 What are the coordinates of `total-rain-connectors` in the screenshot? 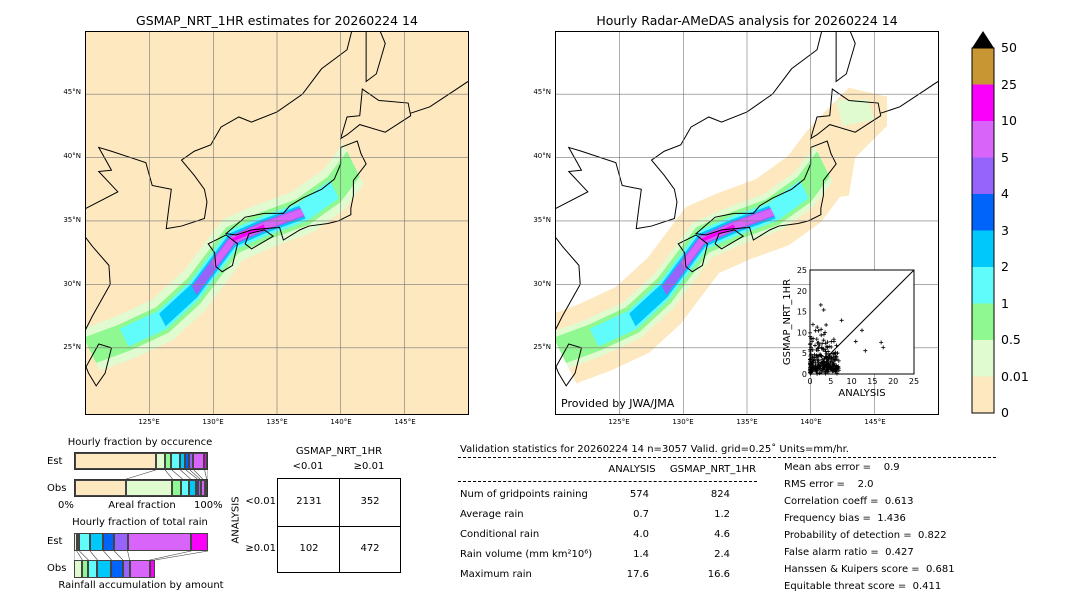 It's located at (141, 555).